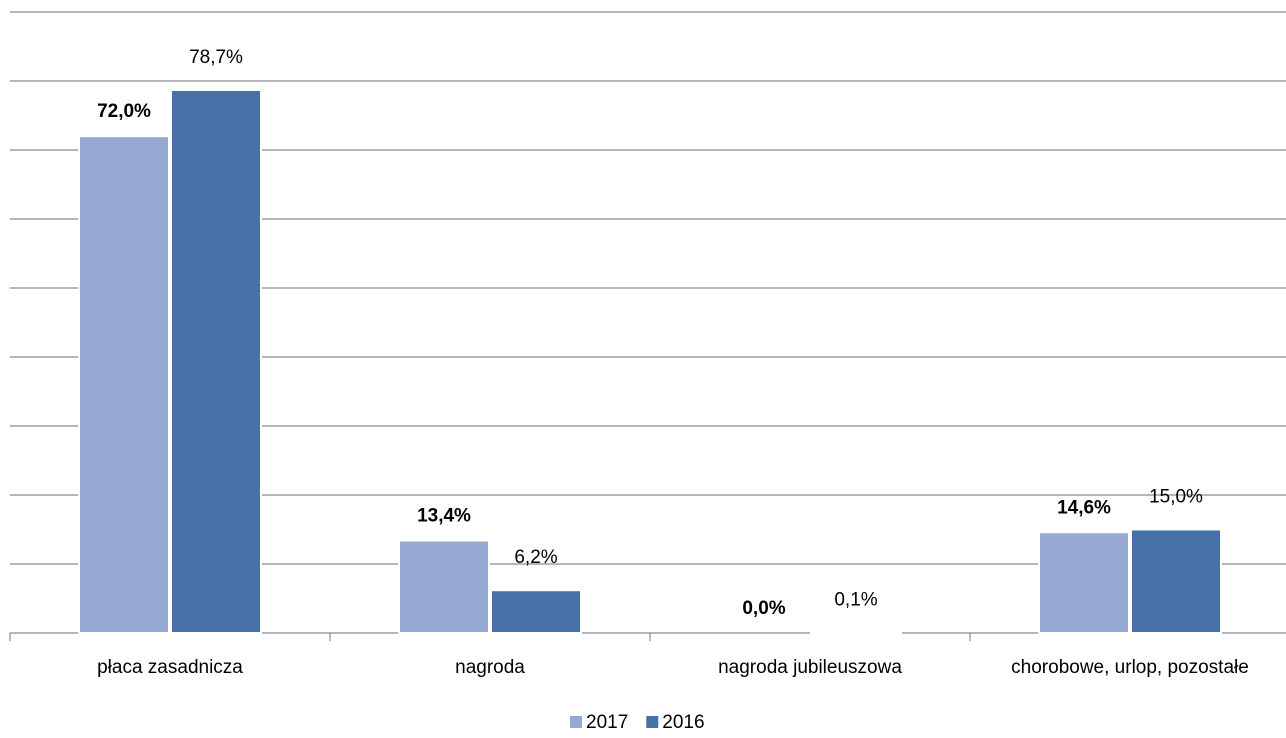 The width and height of the screenshot is (1286, 738). What do you see at coordinates (124, 111) in the screenshot?
I see `data-label: 72,0%` at bounding box center [124, 111].